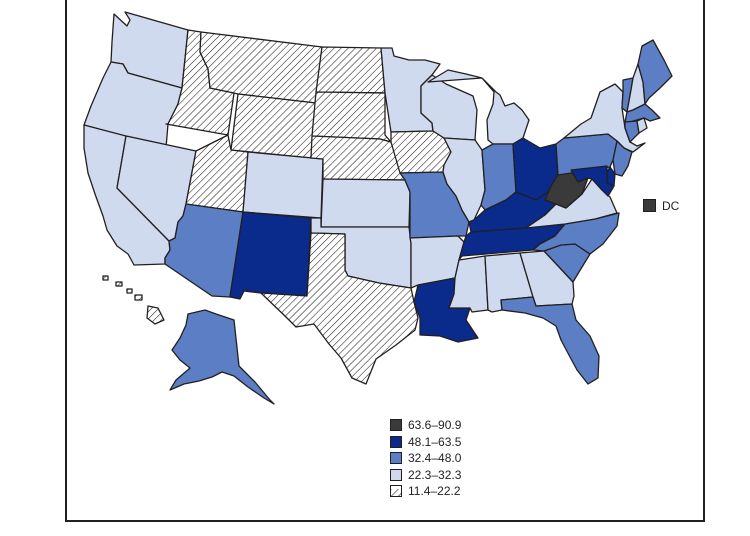  What do you see at coordinates (222, 357) in the screenshot?
I see `state-AK` at bounding box center [222, 357].